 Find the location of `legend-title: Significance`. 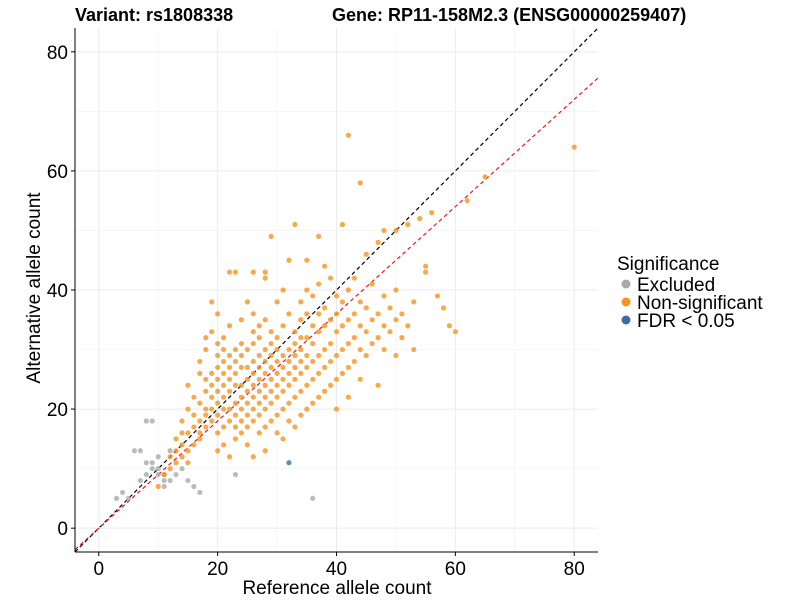

legend-title: Significance is located at coordinates (668, 264).